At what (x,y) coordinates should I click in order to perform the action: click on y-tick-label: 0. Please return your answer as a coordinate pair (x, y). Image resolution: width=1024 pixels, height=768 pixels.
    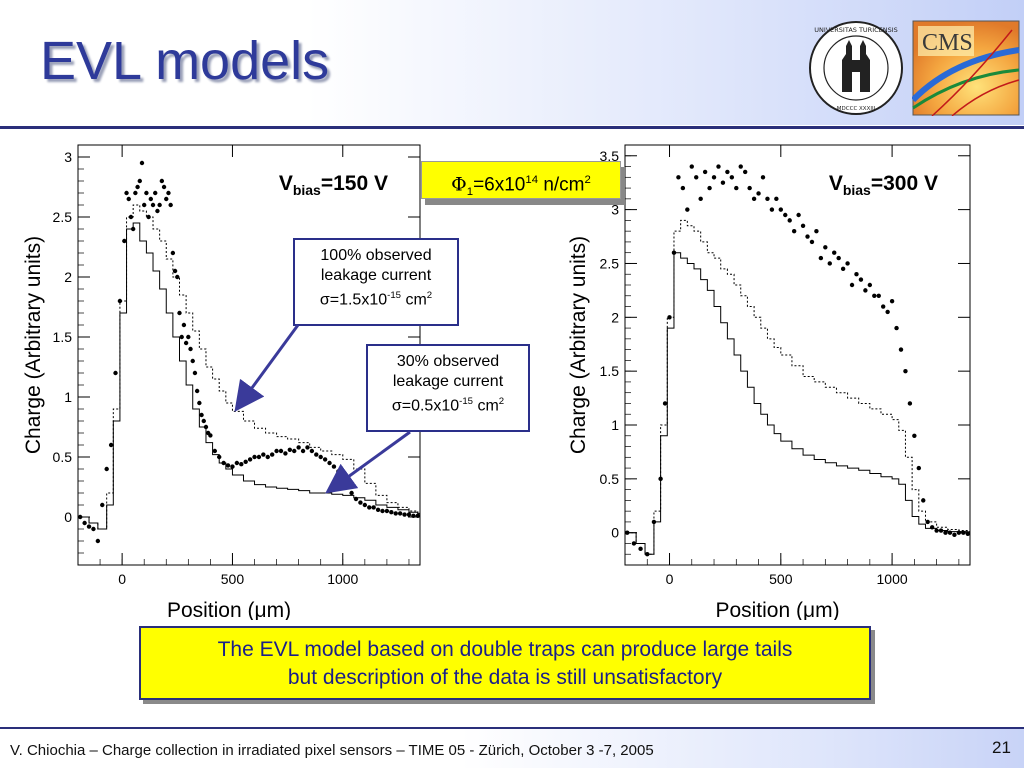
    Looking at the image, I should click on (68, 517).